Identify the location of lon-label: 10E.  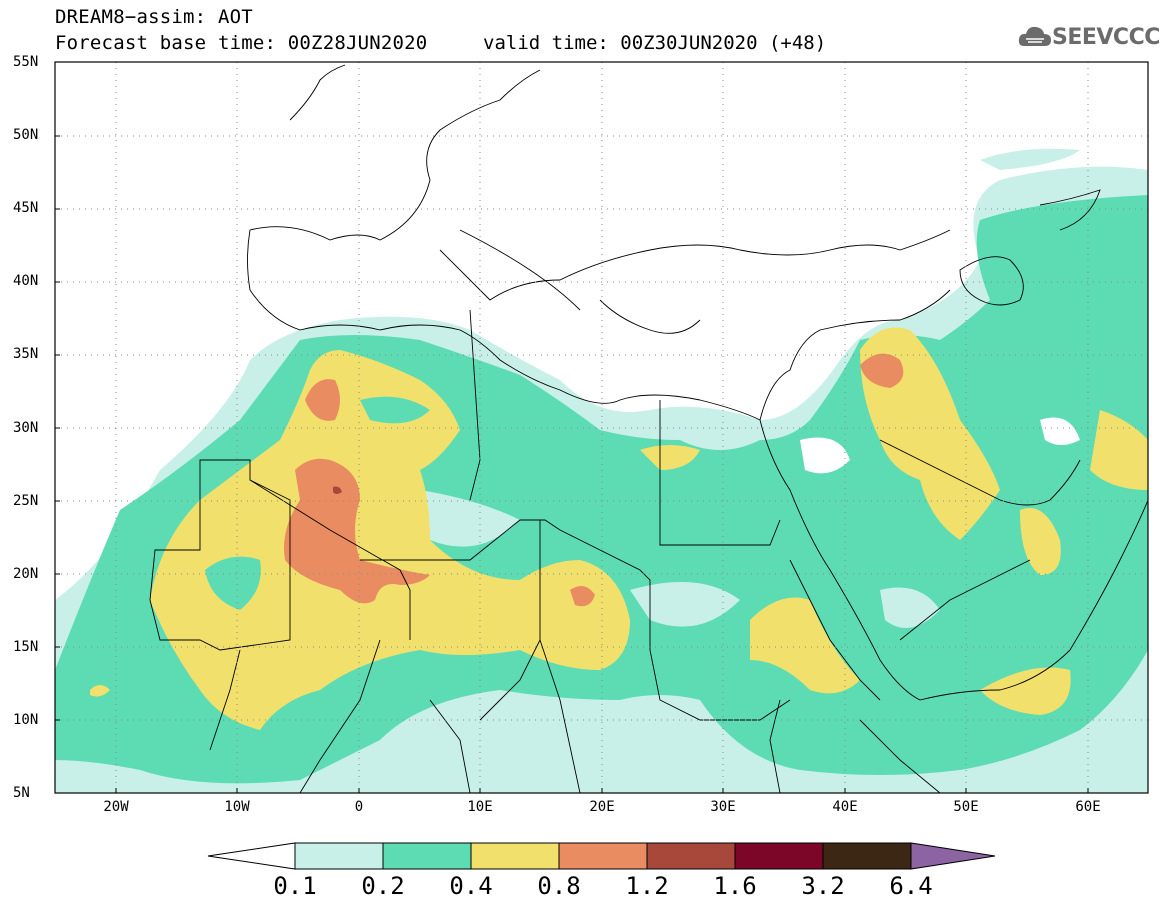
(480, 807).